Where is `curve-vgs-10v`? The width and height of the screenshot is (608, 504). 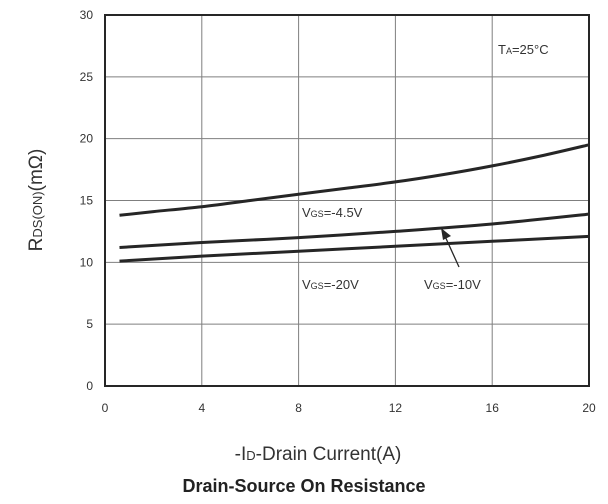
curve-vgs-10v is located at coordinates (354, 230).